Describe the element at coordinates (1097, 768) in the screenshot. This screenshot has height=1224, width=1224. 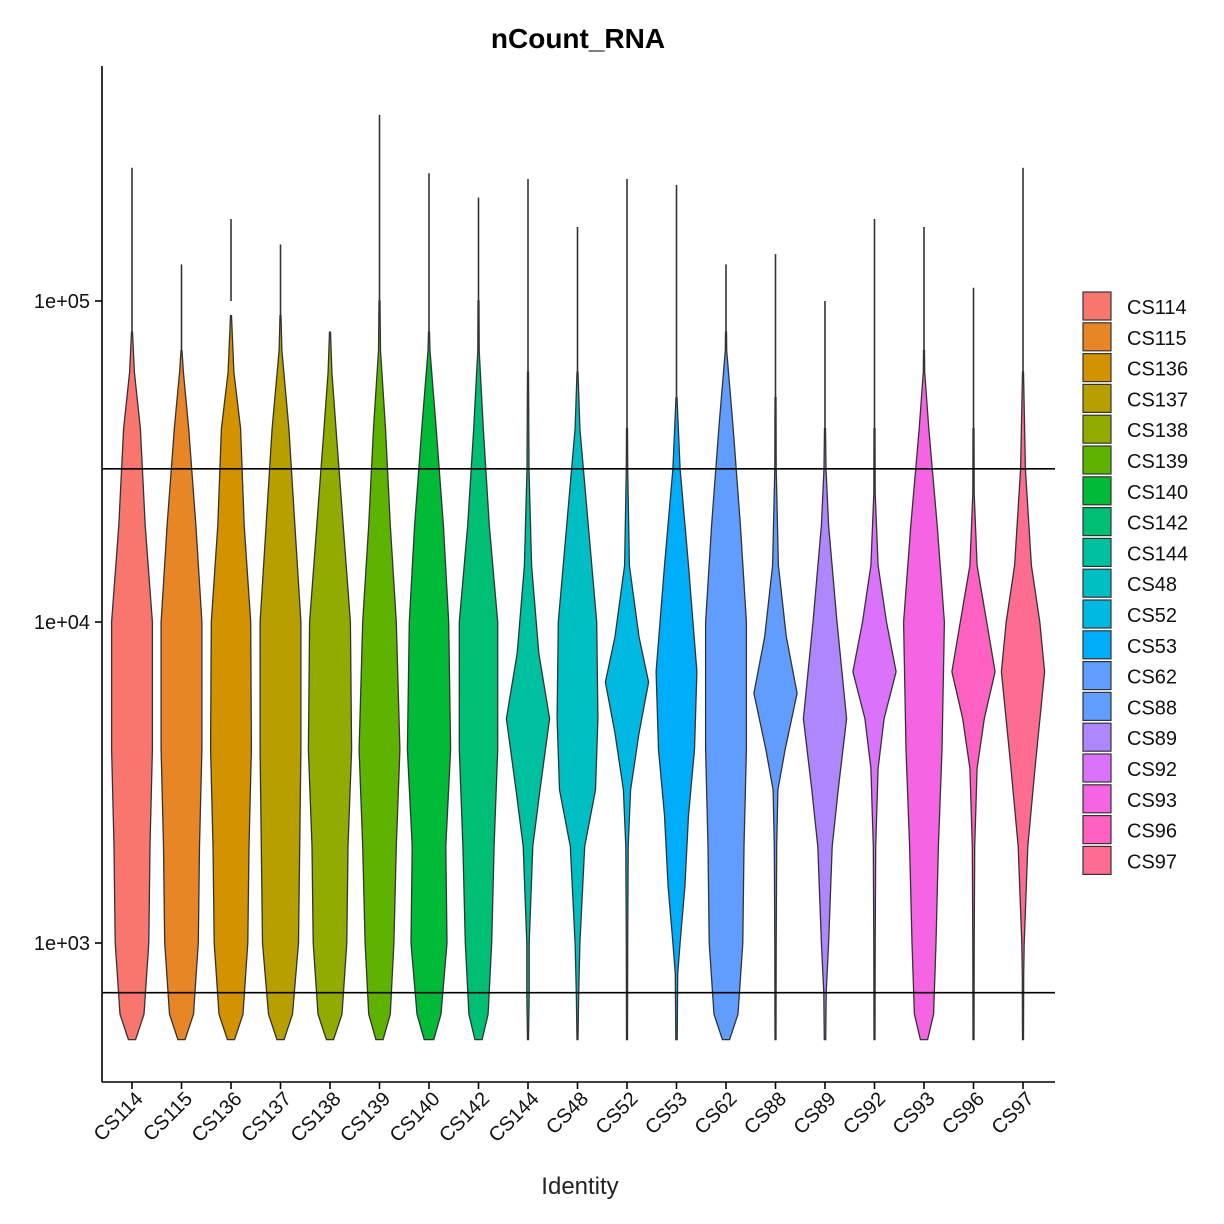
I see `legend-key-CS92` at that location.